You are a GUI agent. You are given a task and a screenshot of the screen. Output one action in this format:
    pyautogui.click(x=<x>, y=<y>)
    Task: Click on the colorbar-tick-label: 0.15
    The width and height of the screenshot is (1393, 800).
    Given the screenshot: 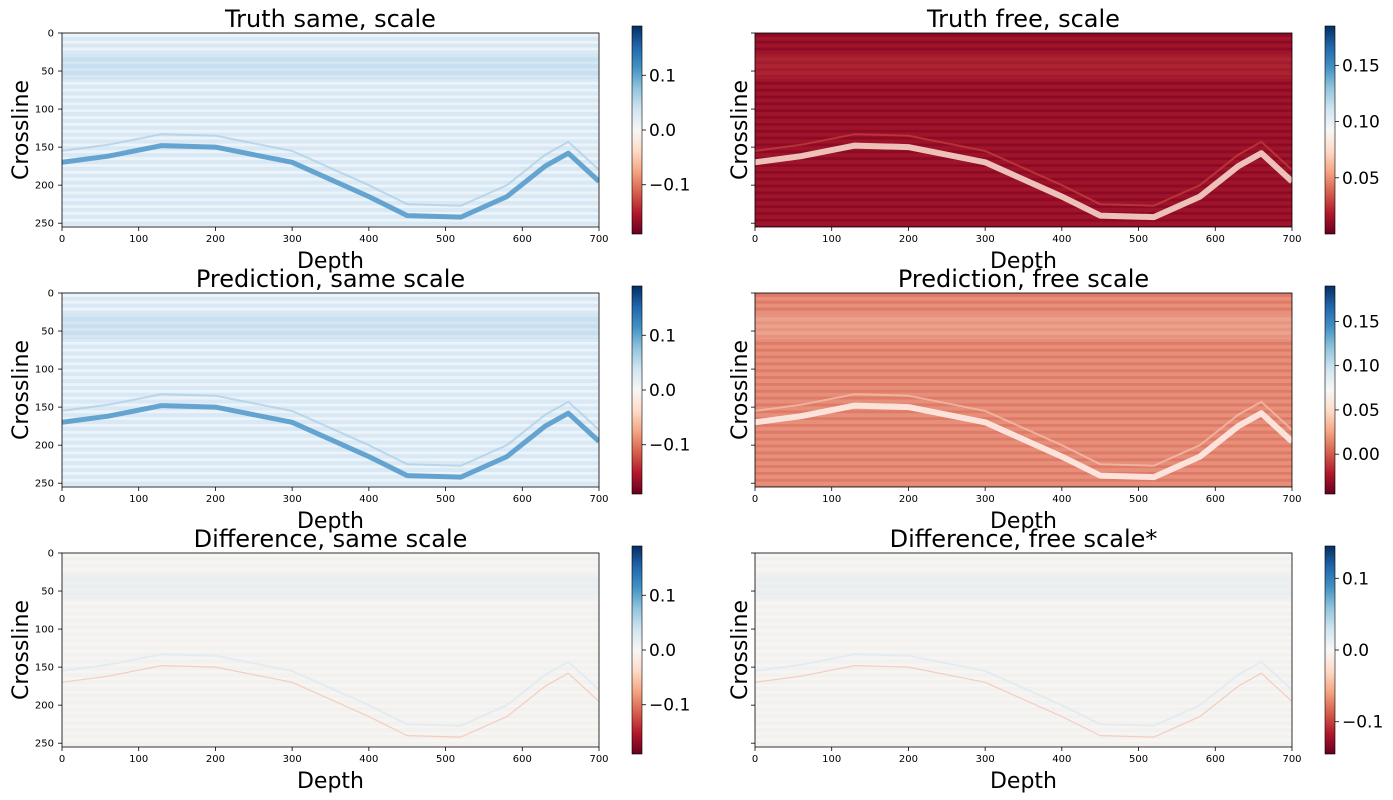 What is the action you would take?
    pyautogui.click(x=1361, y=66)
    